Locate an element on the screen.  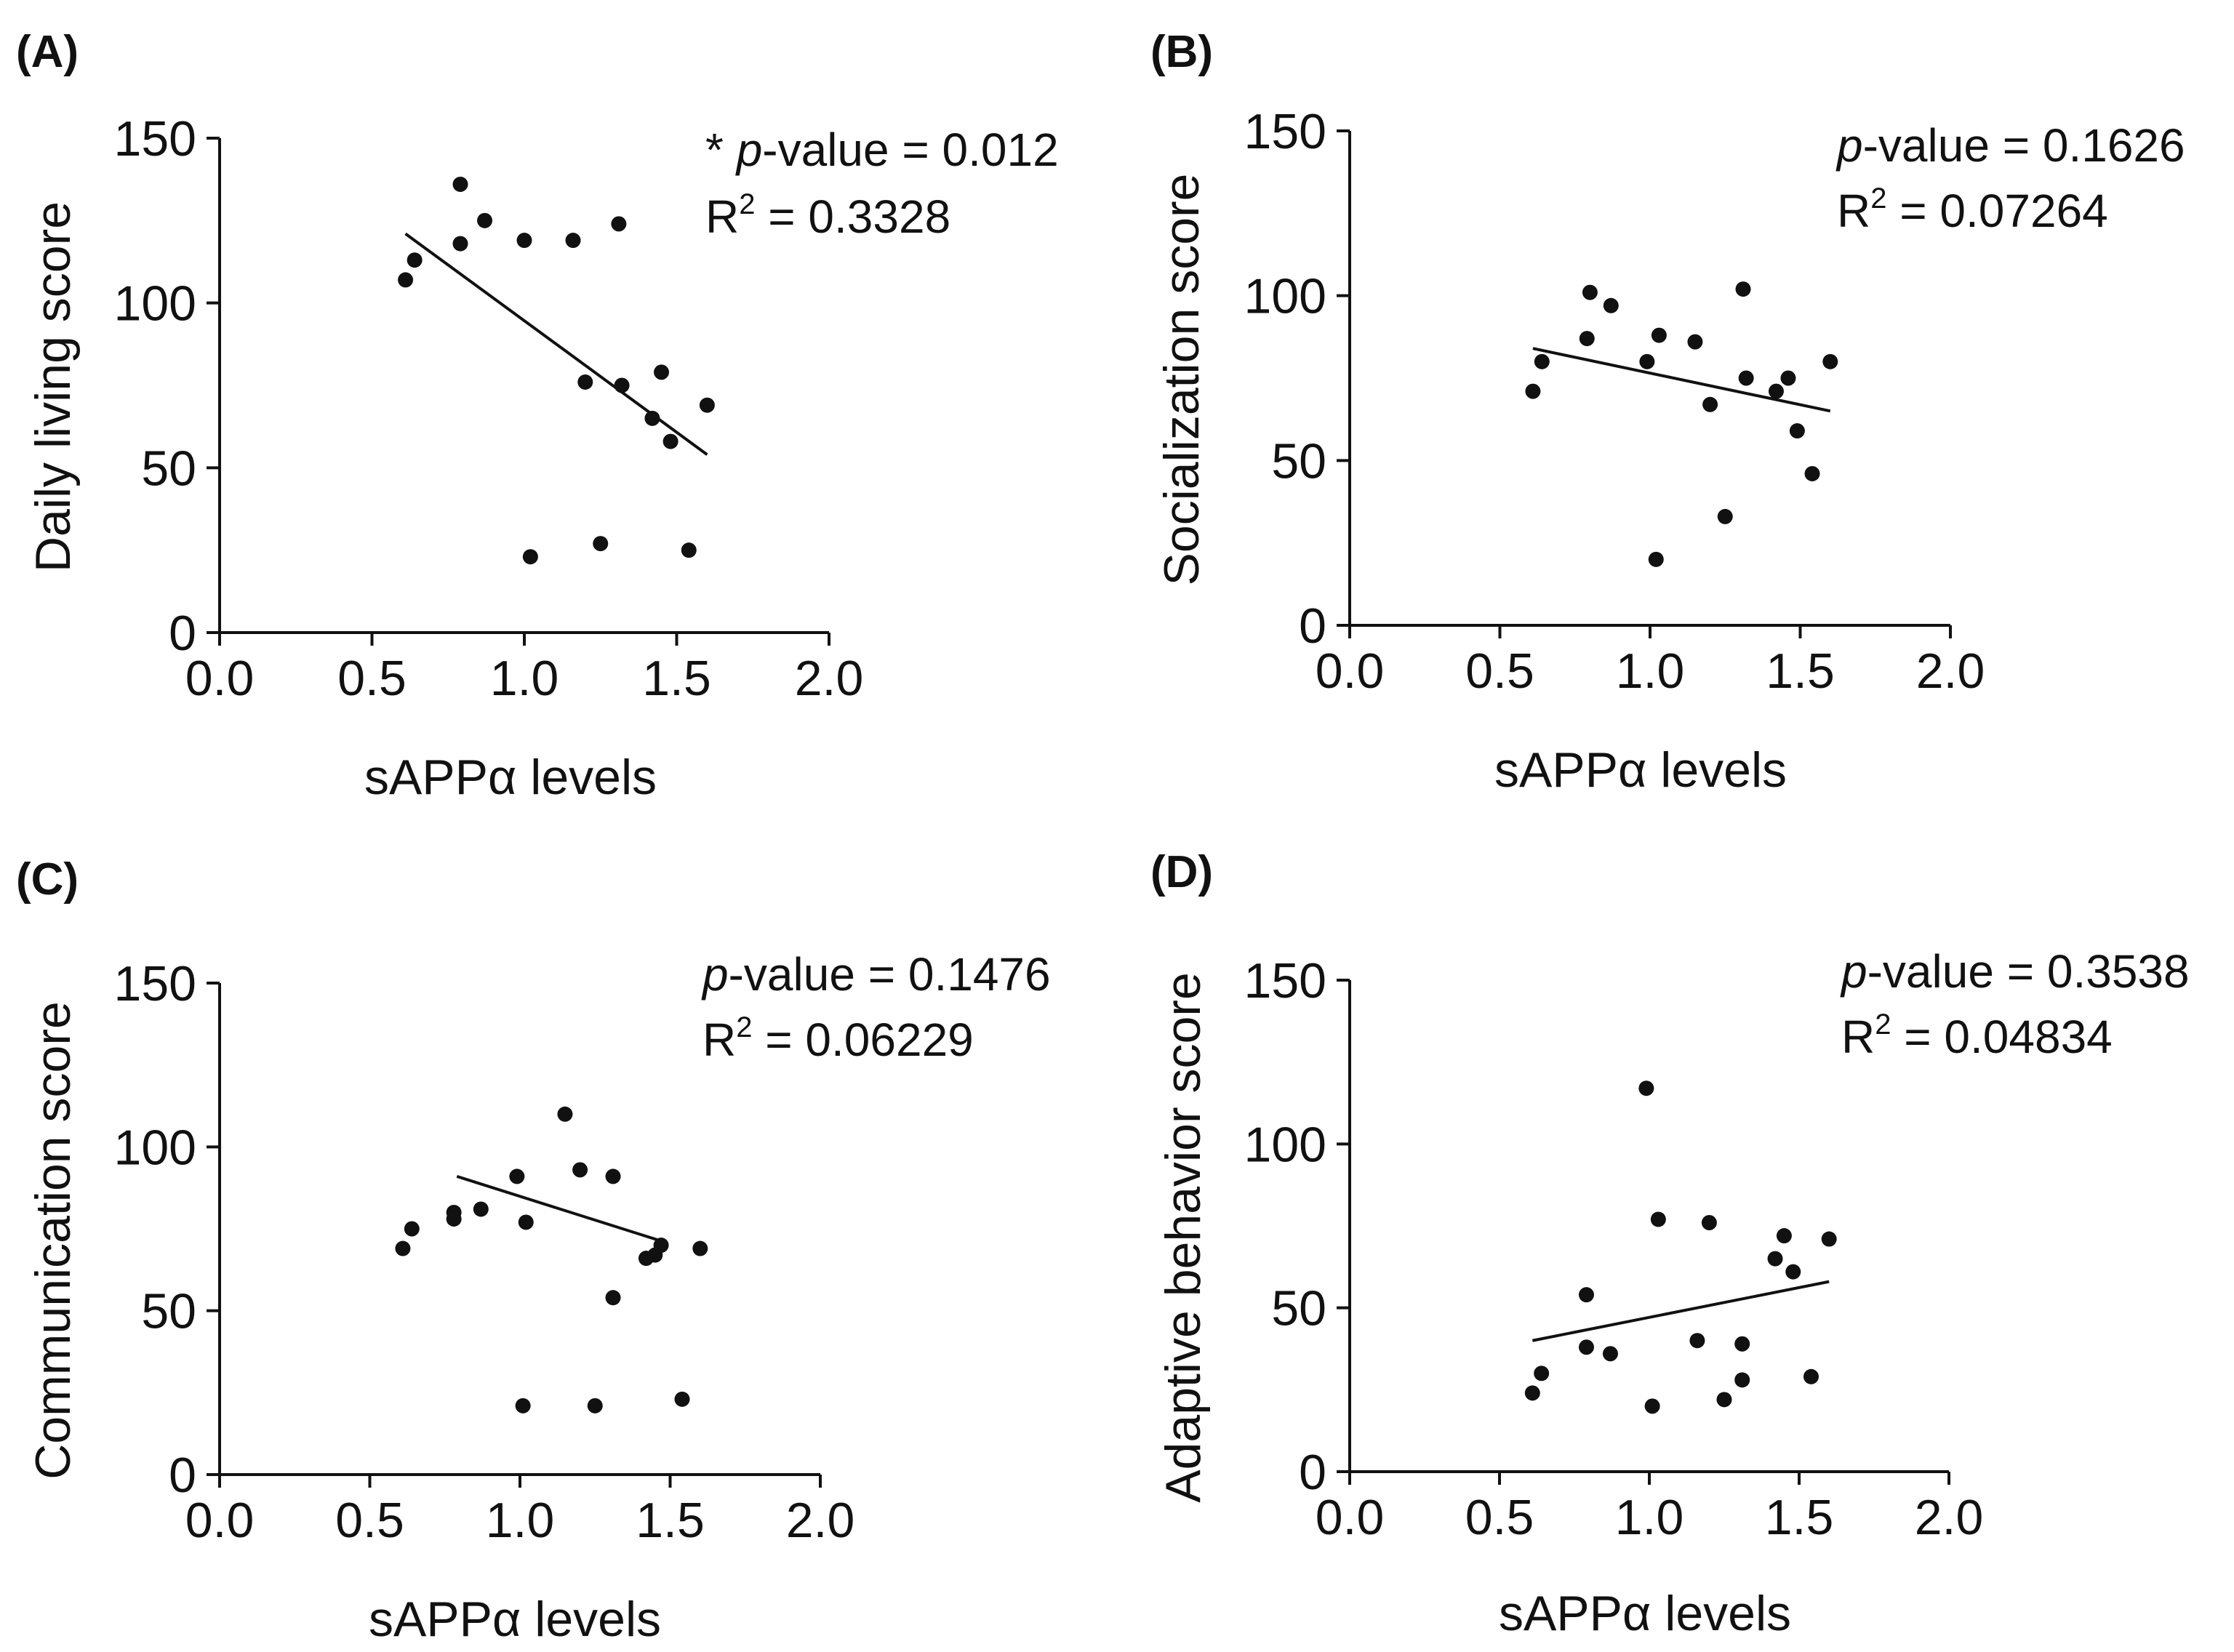
r-squared-text: R2 = 0.3328 is located at coordinates (827, 215).